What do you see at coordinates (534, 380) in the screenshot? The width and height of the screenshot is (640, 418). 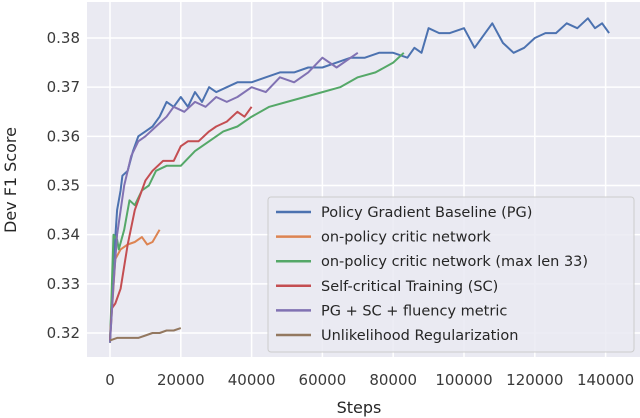 I see `x-tick-label: 120000` at bounding box center [534, 380].